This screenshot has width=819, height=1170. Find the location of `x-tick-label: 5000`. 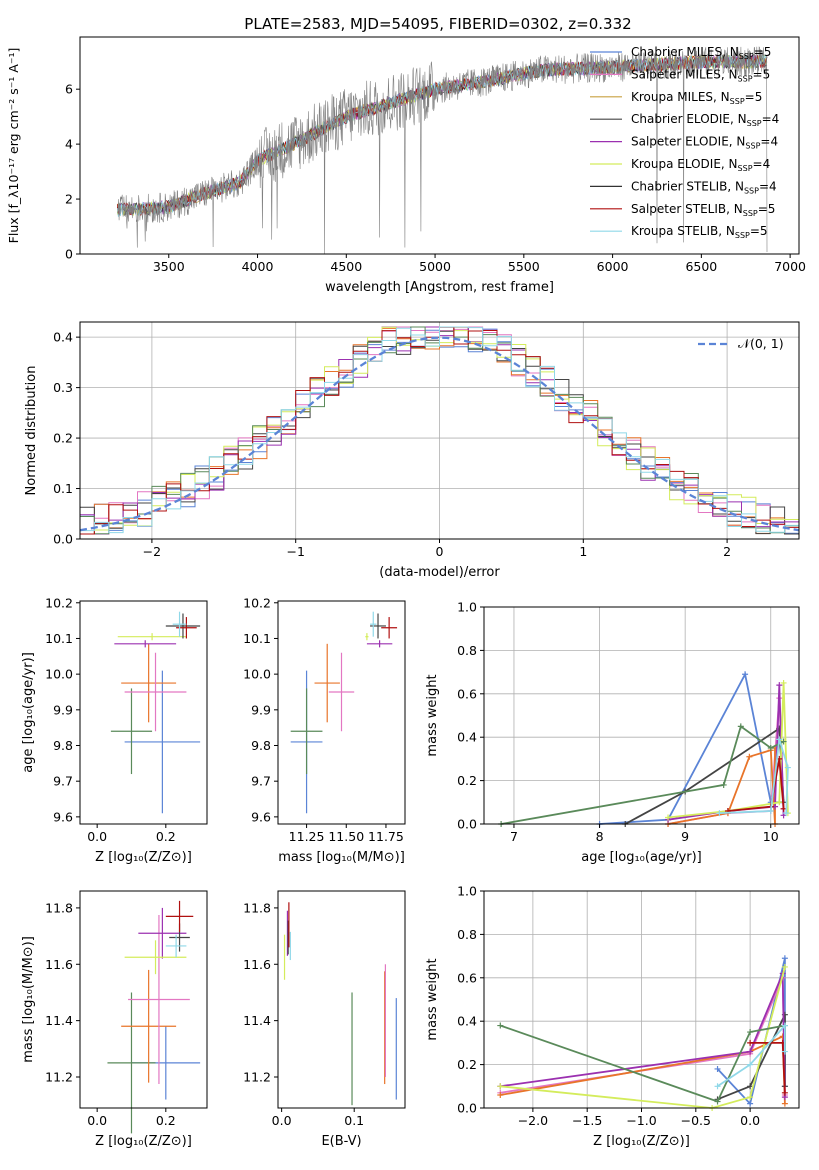

x-tick-label: 5000 is located at coordinates (435, 266).